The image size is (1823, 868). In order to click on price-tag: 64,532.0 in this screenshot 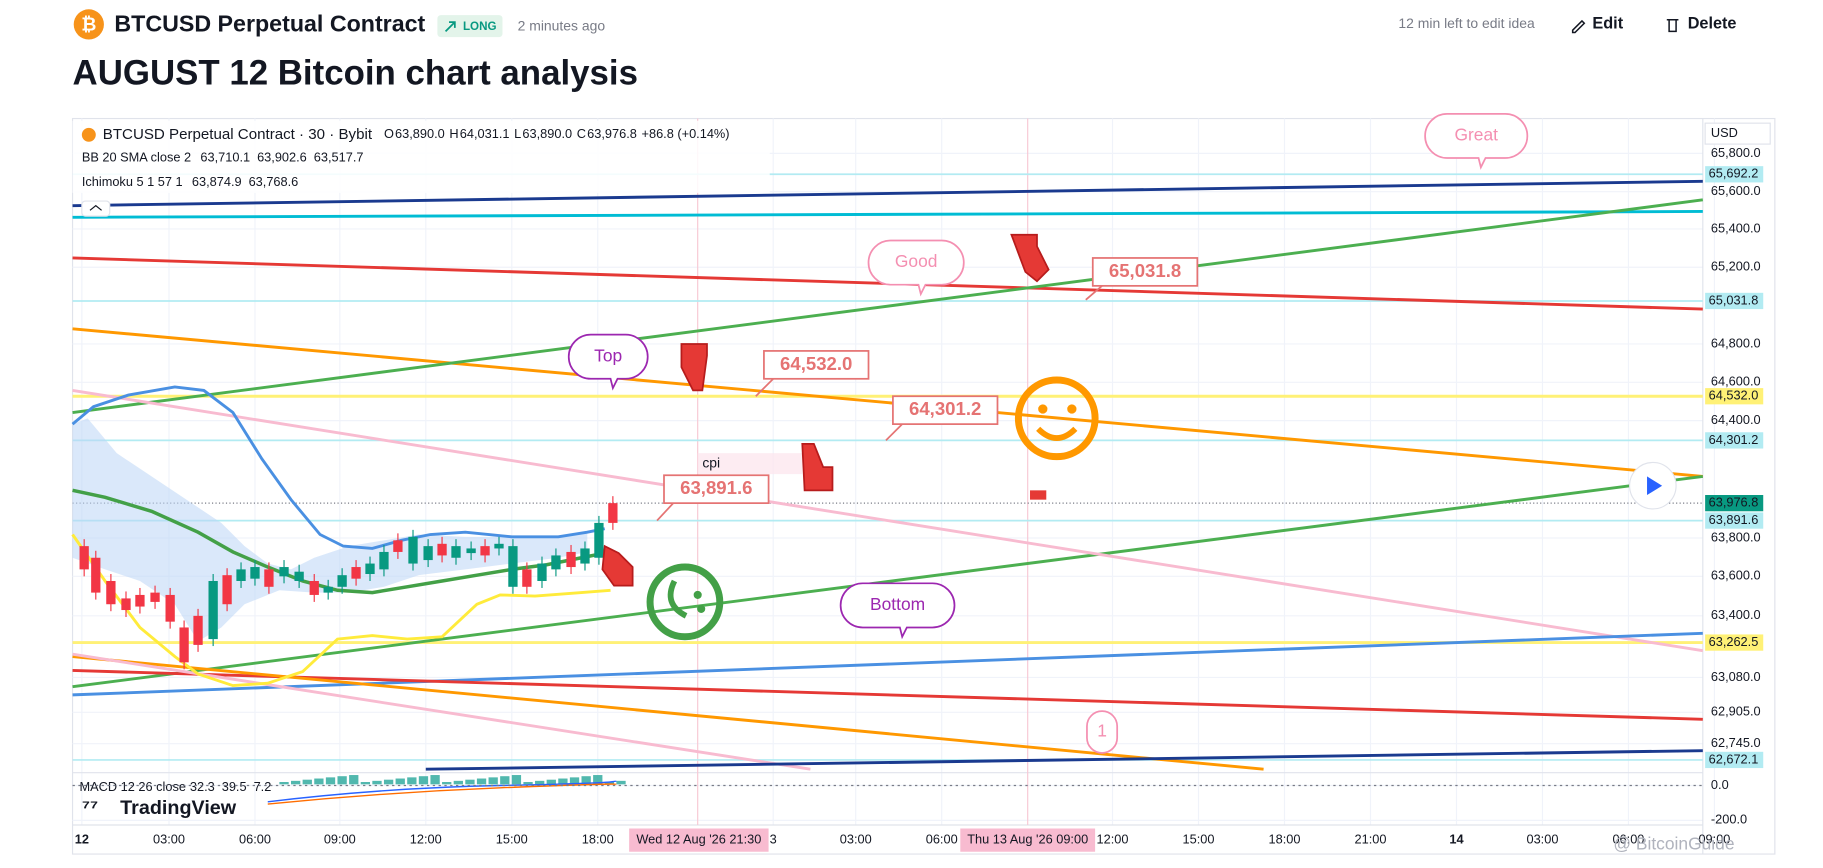, I will do `click(1734, 395)`.